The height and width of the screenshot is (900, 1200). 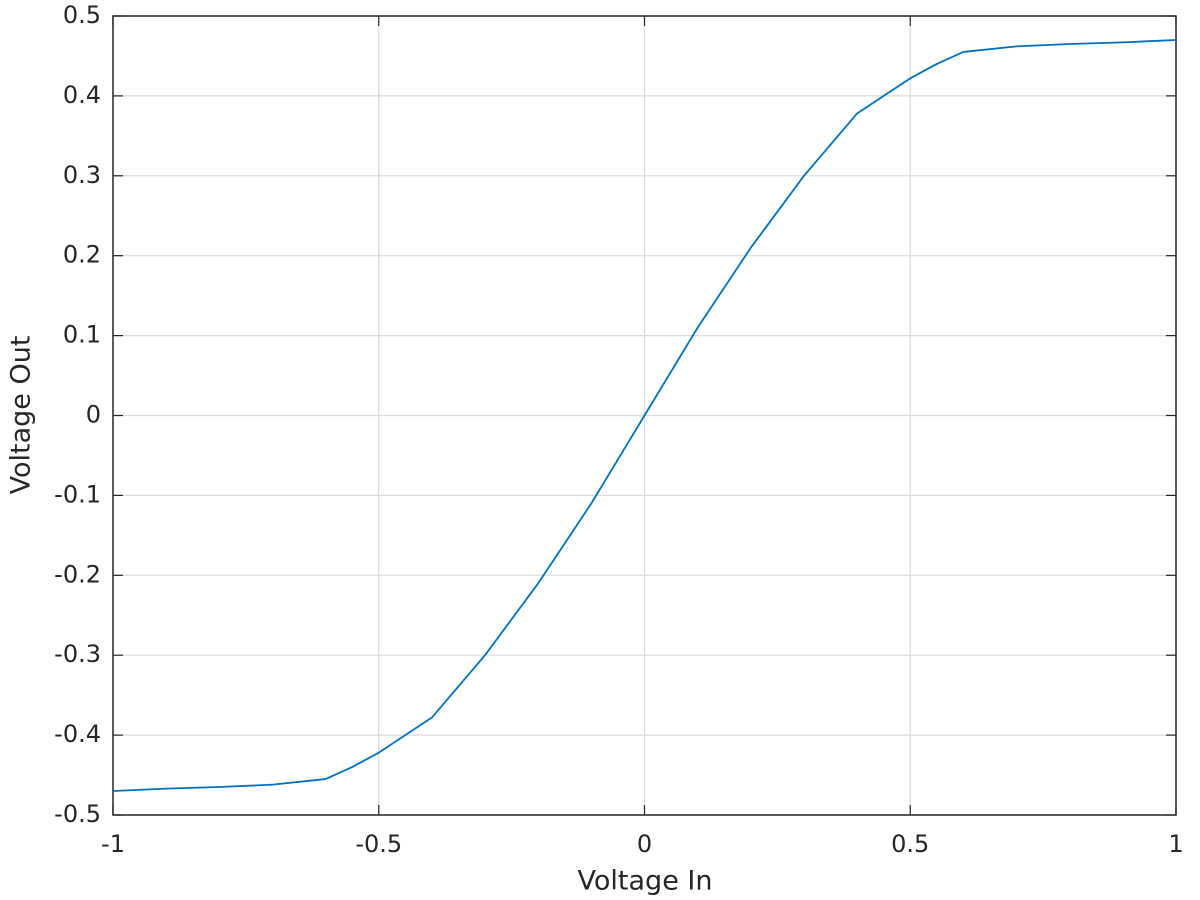 I want to click on y-tick-label: -0.2, so click(x=77, y=574).